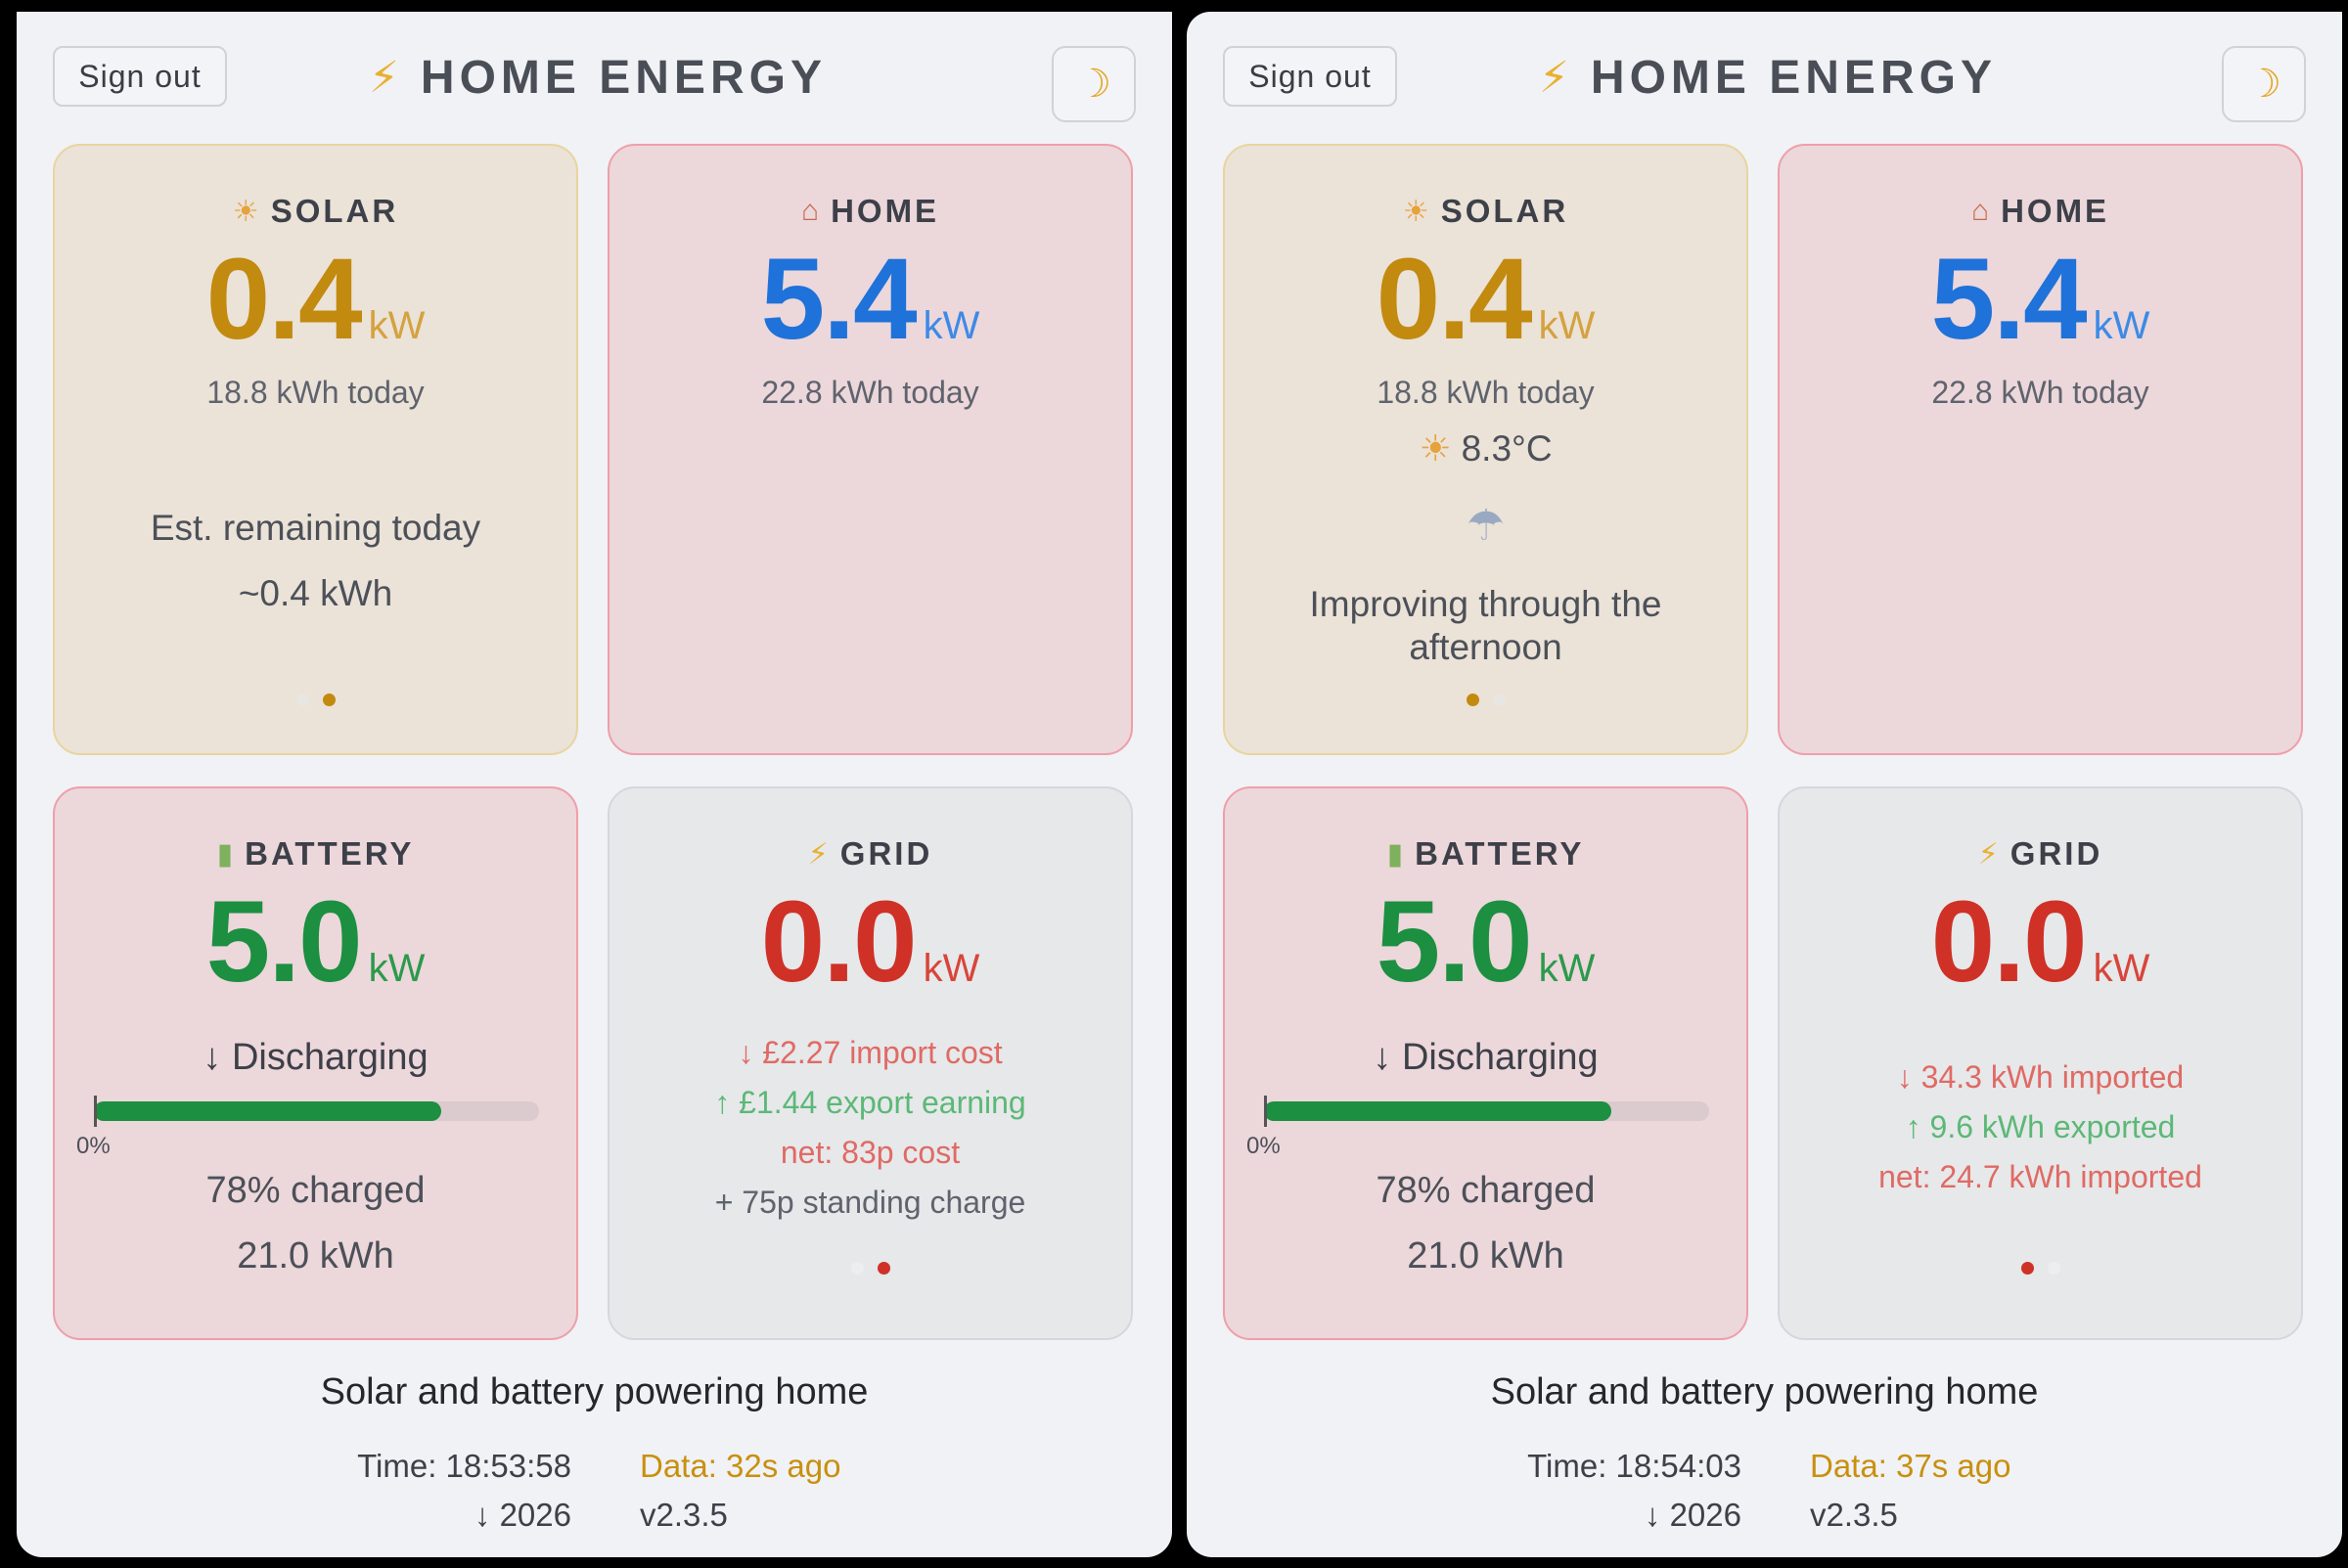  What do you see at coordinates (1507, 448) in the screenshot?
I see `temperature-value: 8.3°C` at bounding box center [1507, 448].